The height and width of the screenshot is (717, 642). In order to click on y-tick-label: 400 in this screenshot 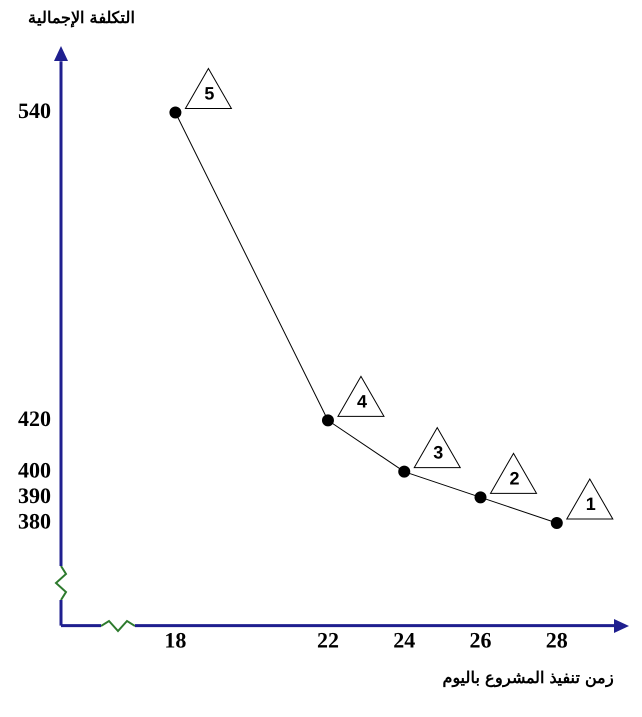, I will do `click(34, 469)`.